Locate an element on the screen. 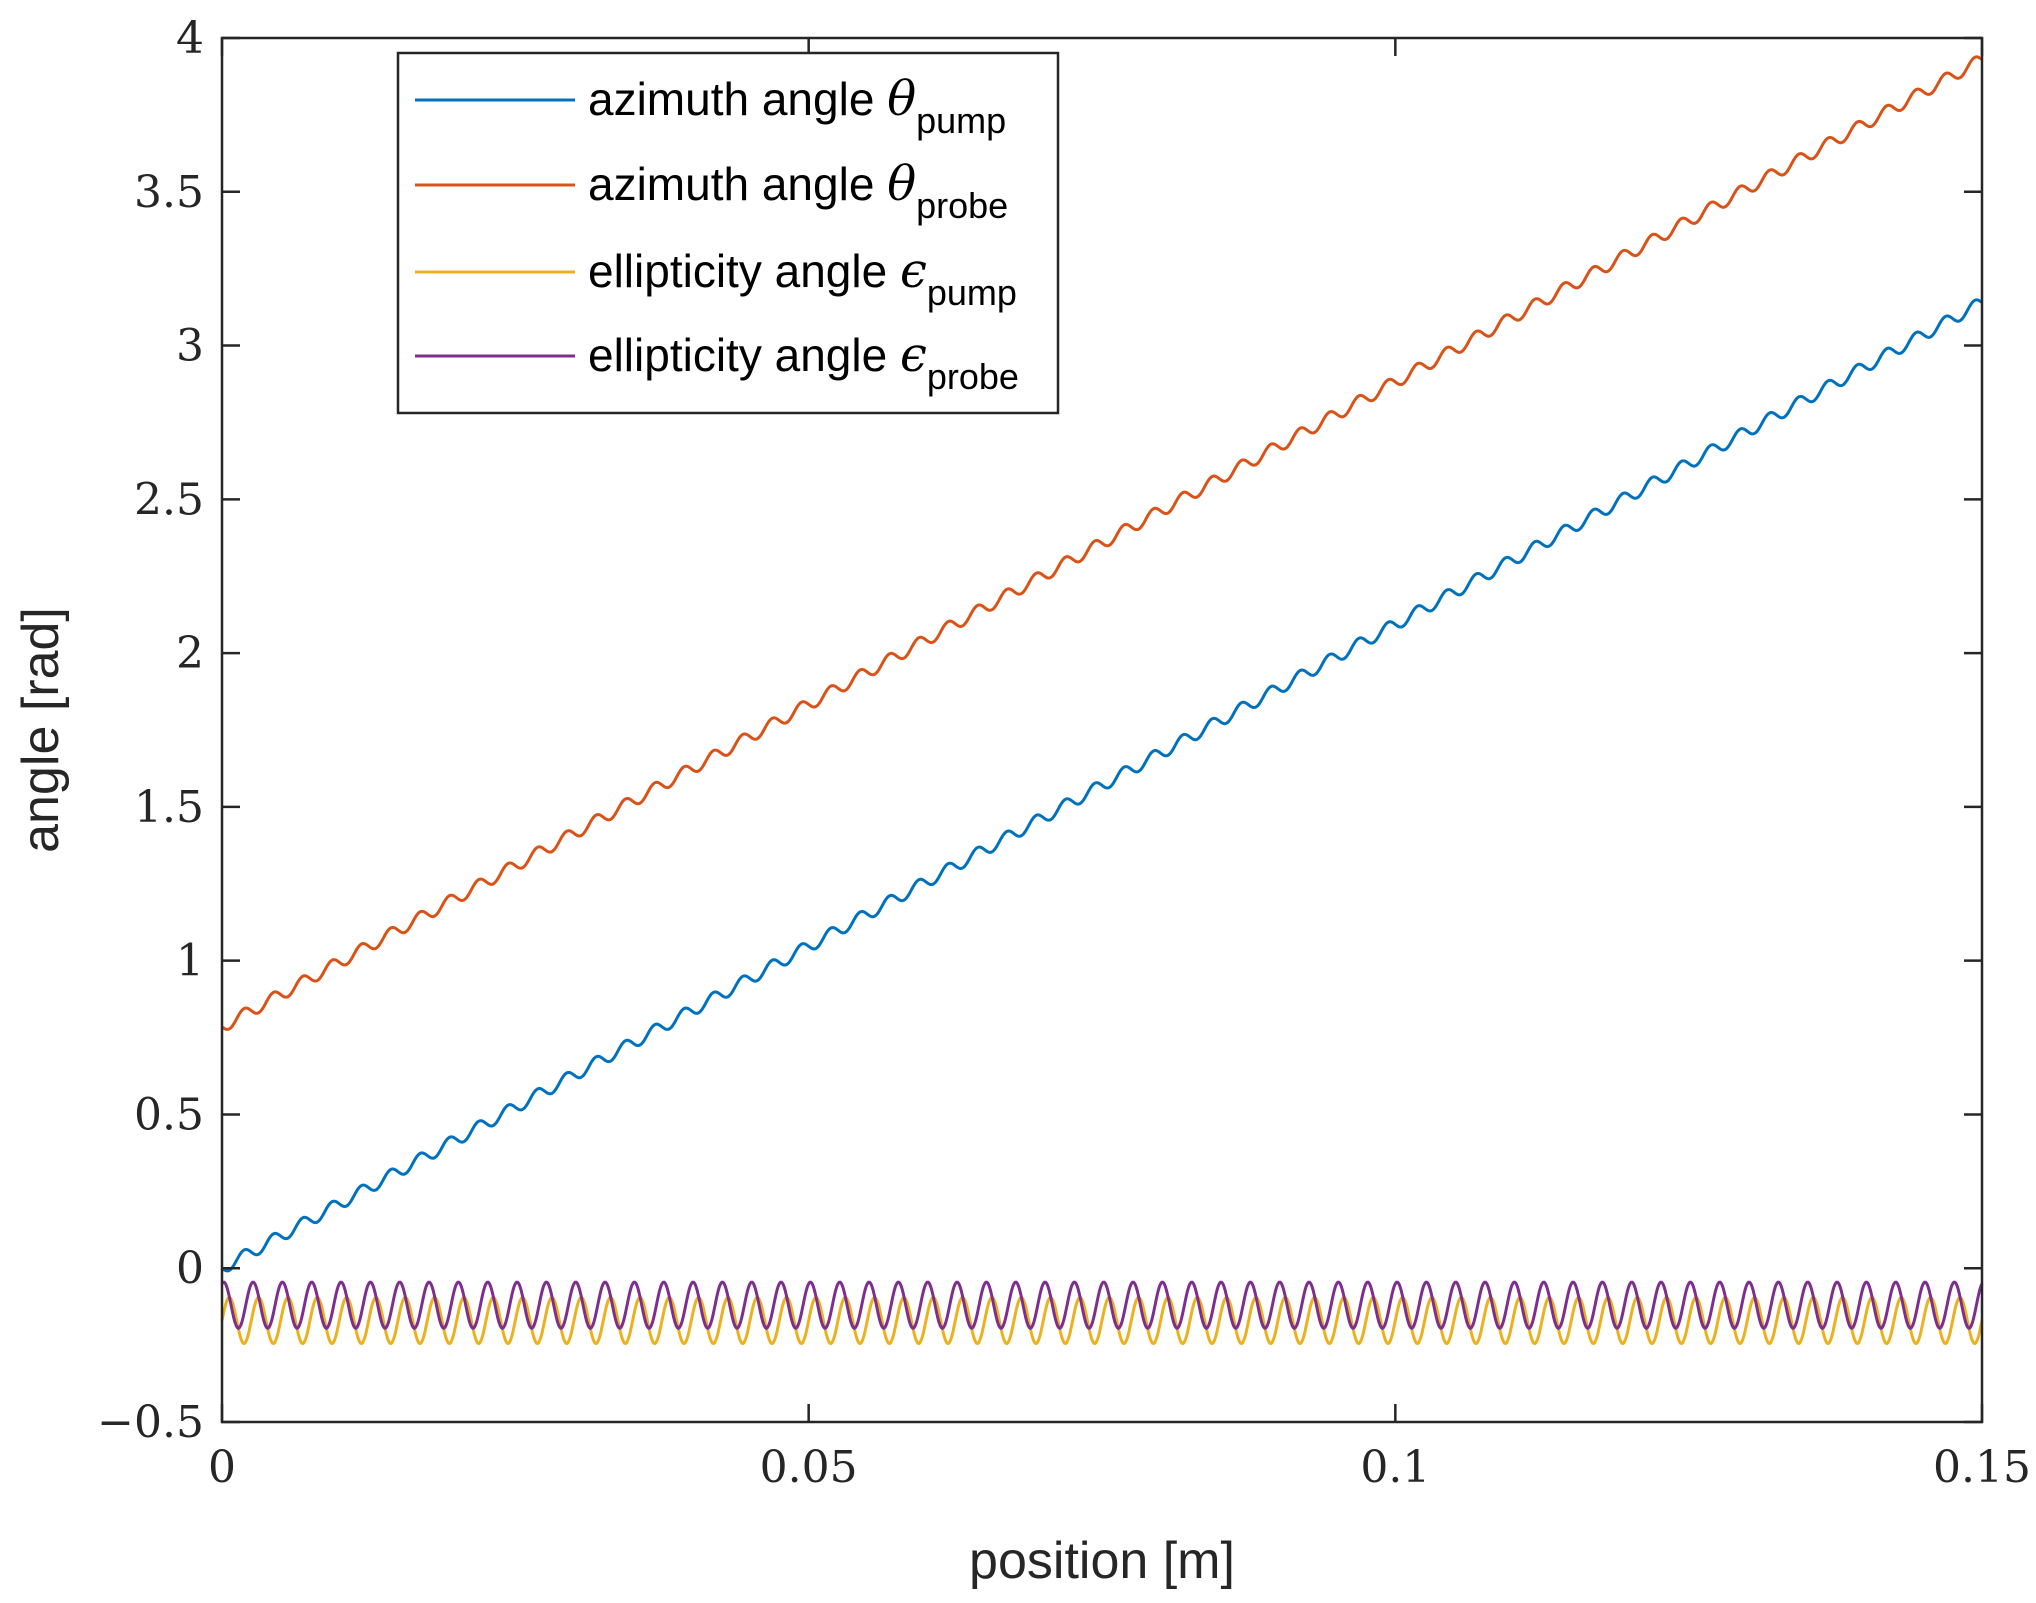 Image resolution: width=2036 pixels, height=1603 pixels. y-tick-label: 1 is located at coordinates (190, 961).